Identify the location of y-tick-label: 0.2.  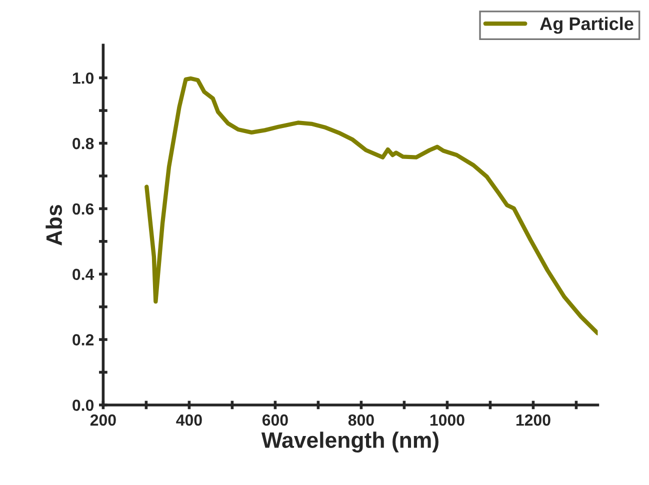
(83, 340).